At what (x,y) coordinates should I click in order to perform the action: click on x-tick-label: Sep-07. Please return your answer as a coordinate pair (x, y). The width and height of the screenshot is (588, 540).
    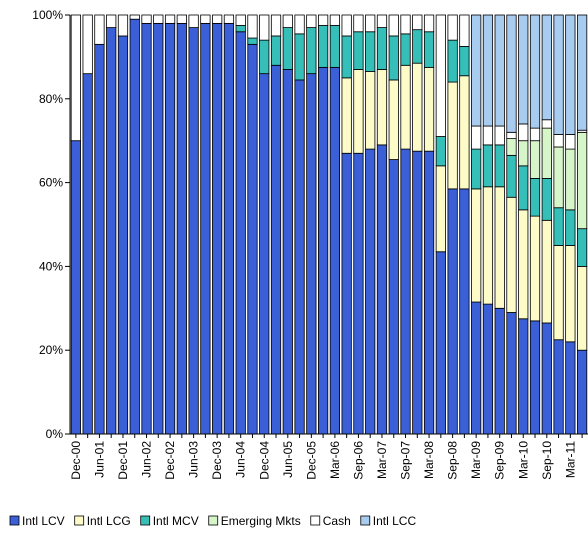
    Looking at the image, I should click on (406, 460).